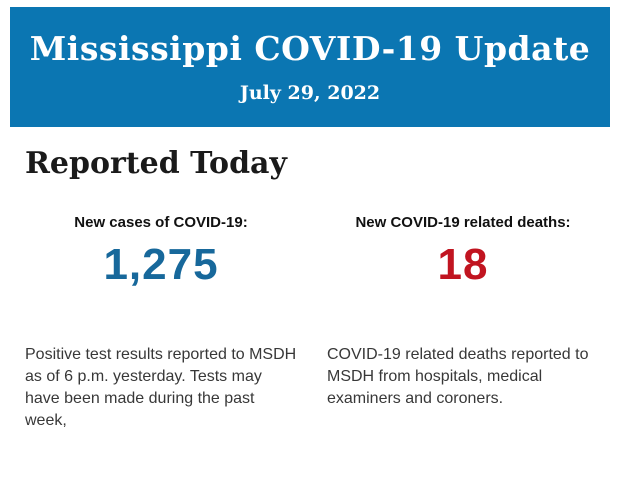  I want to click on section-heading-reported-today: Reported Today, so click(156, 163).